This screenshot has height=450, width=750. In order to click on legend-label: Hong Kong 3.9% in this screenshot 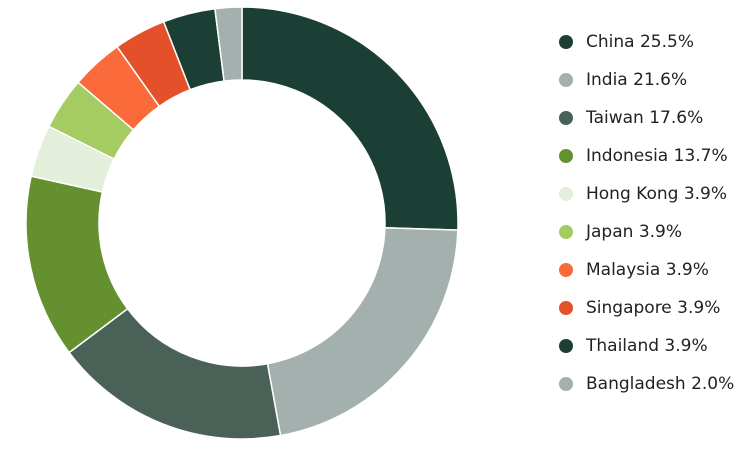, I will do `click(656, 194)`.